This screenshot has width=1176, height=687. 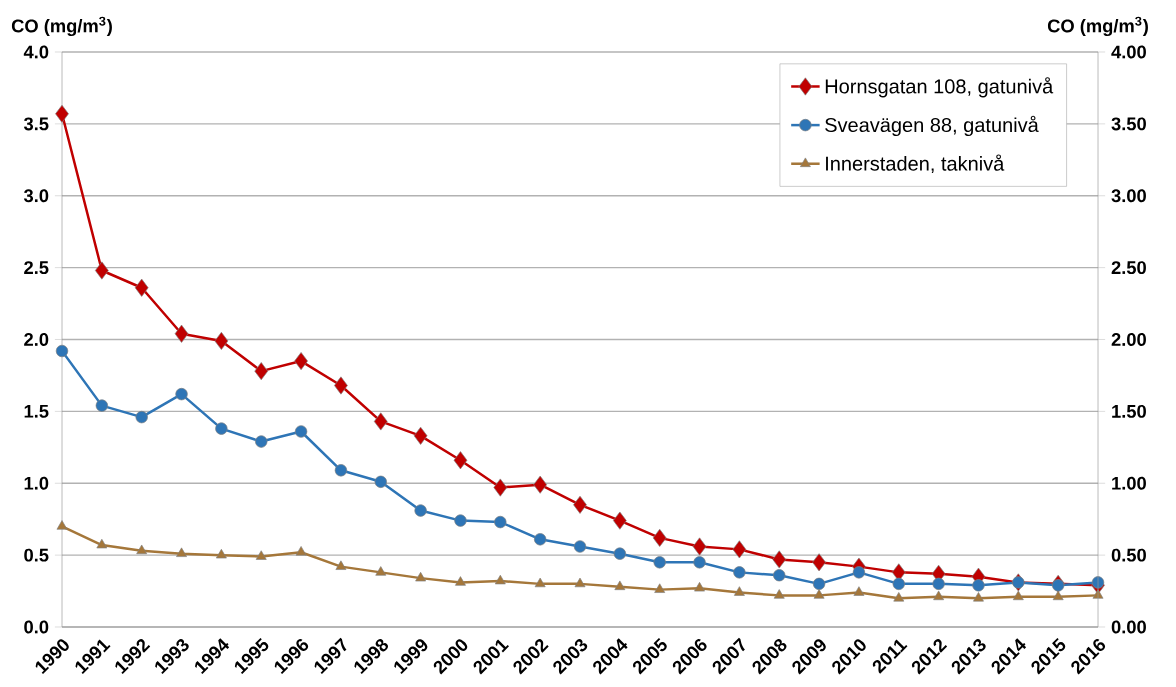 I want to click on y-axis-title: CO (mg/m$^{3}$), so click(x=61, y=26).